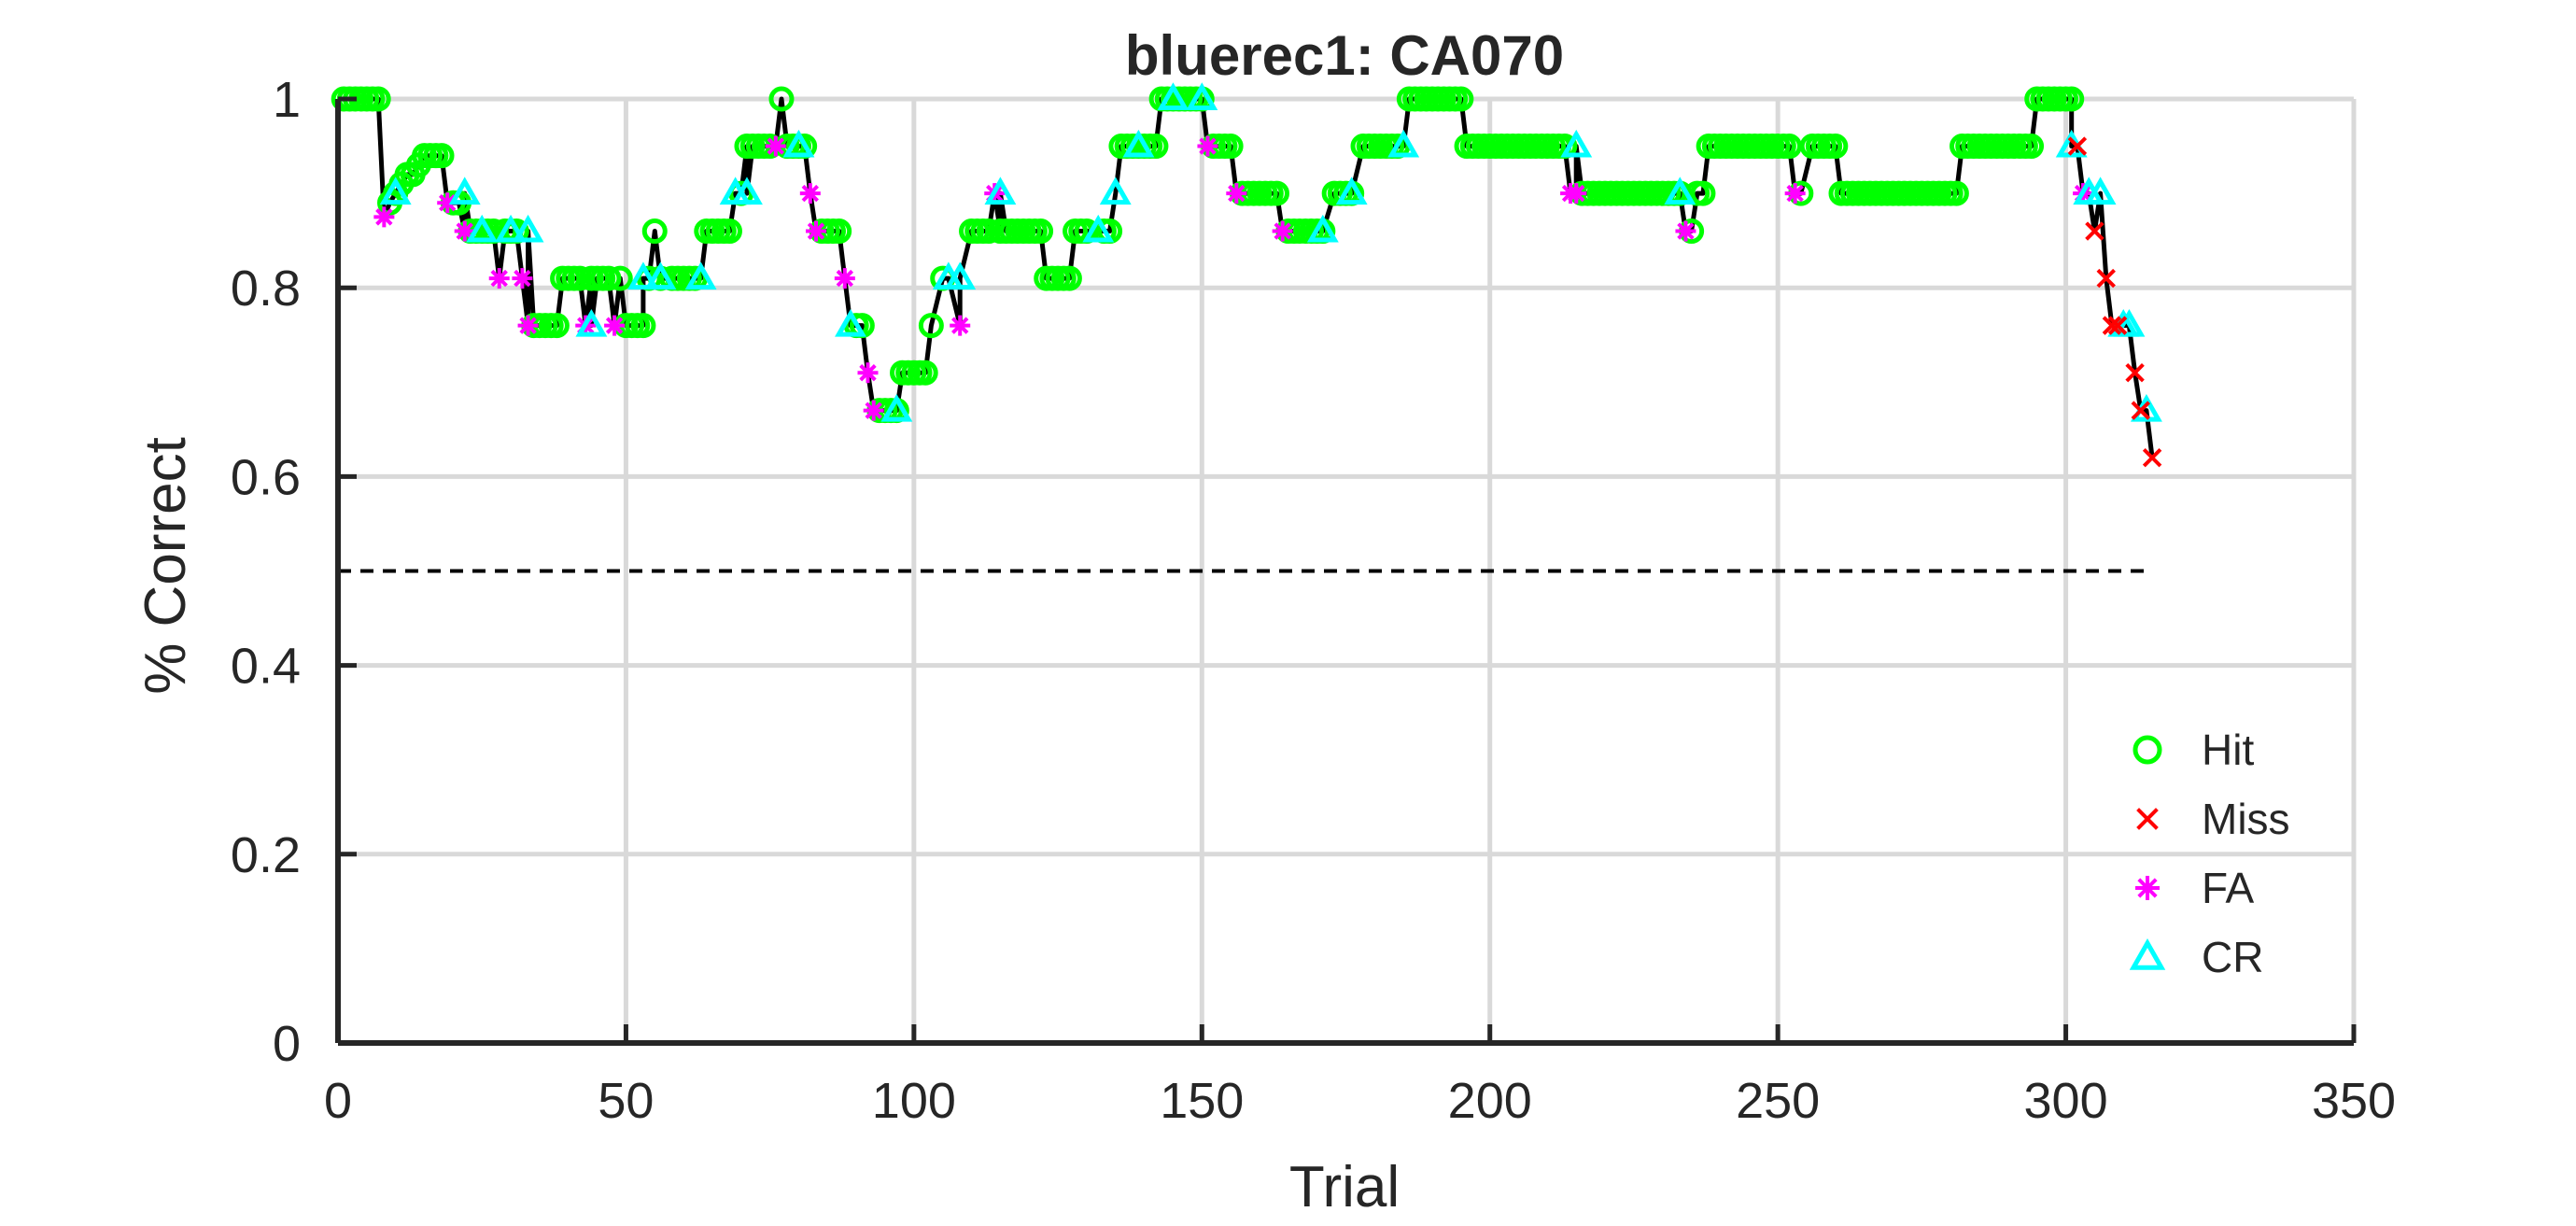 Image resolution: width=2576 pixels, height=1226 pixels. I want to click on cr-legend-marker, so click(2148, 954).